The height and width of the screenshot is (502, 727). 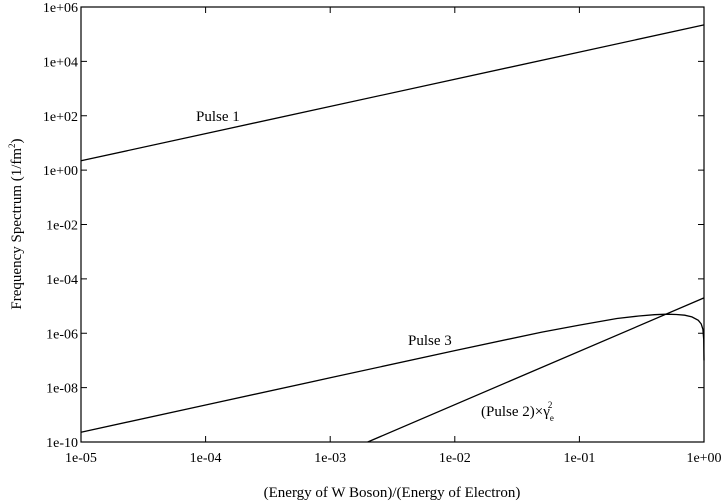 What do you see at coordinates (218, 117) in the screenshot?
I see `label-pulse-1: Pulse 1` at bounding box center [218, 117].